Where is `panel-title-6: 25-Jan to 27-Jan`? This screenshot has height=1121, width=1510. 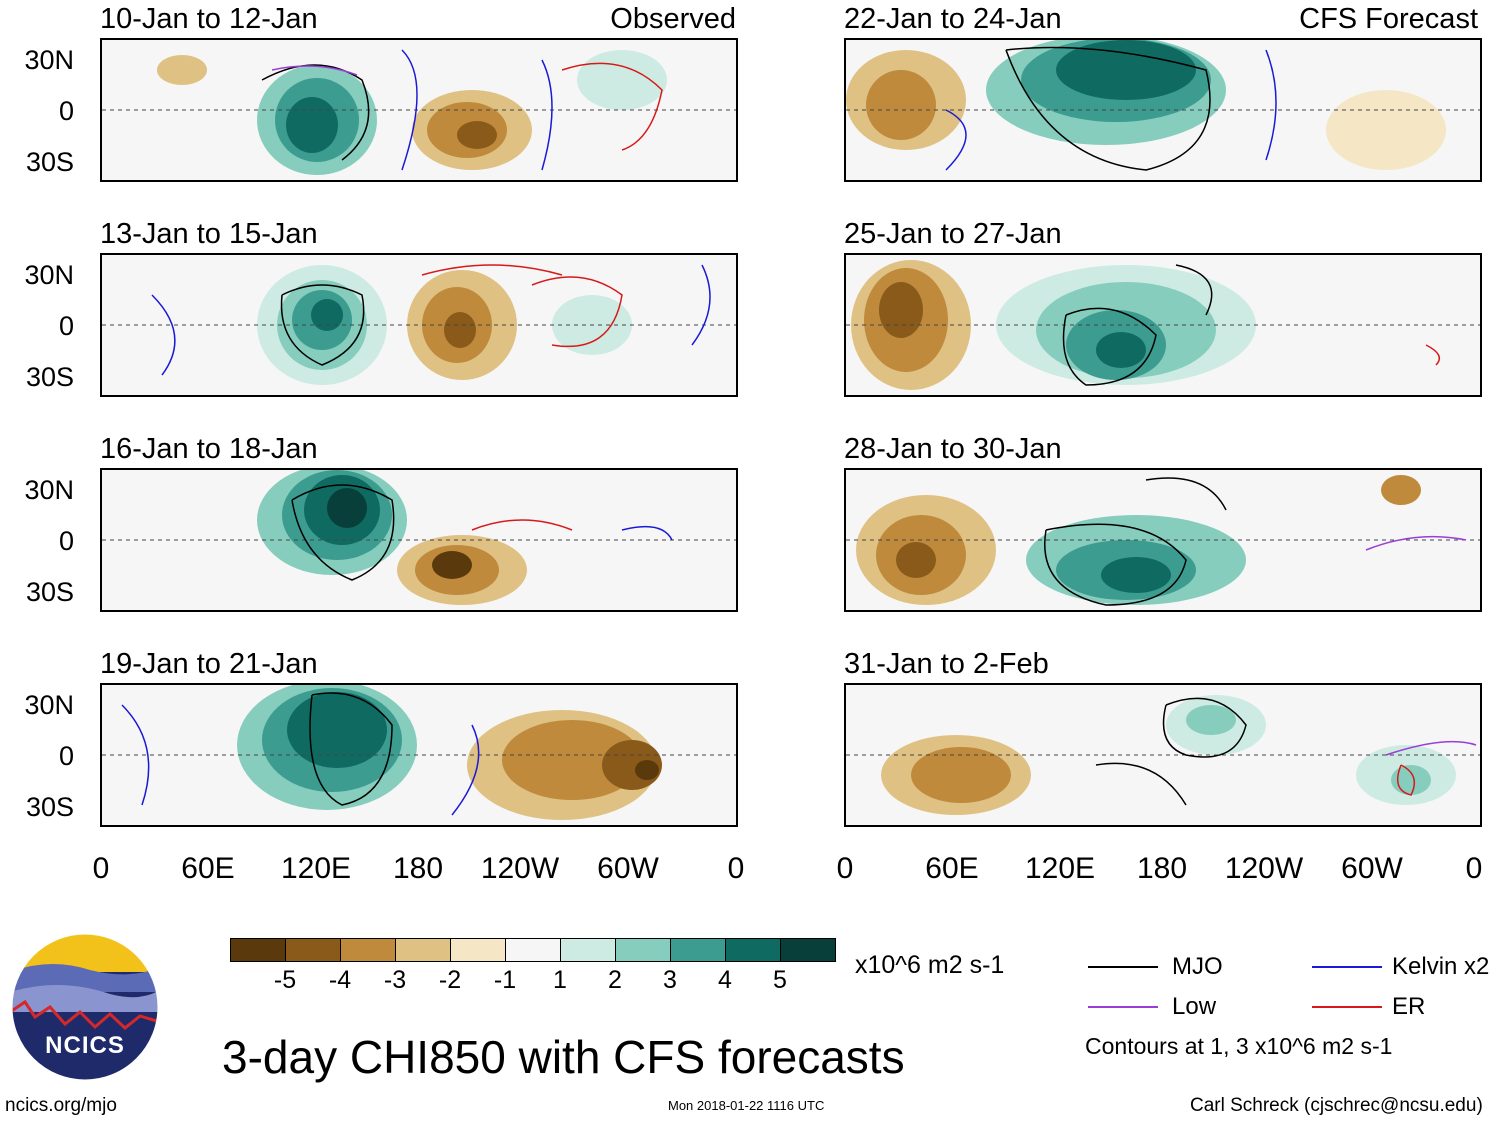 panel-title-6: 25-Jan to 27-Jan is located at coordinates (953, 234).